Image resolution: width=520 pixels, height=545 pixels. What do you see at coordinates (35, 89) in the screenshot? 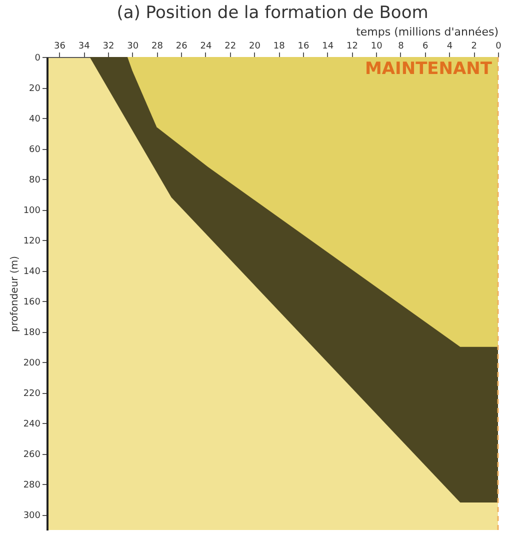
I see `y-tick-label: 20` at bounding box center [35, 89].